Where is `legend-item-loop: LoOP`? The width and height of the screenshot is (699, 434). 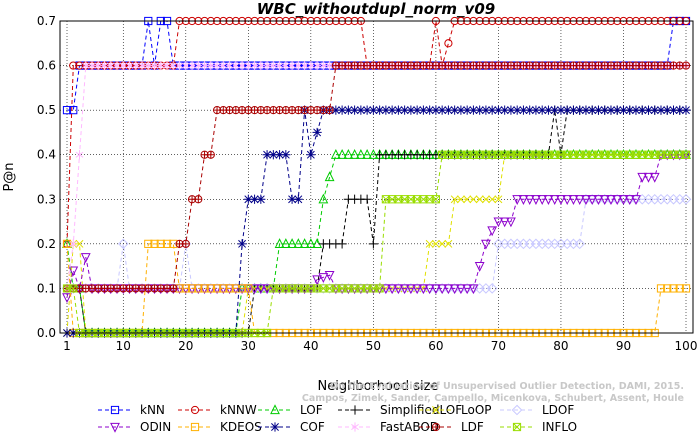 legend-item-loop: LoOP is located at coordinates (455, 410).